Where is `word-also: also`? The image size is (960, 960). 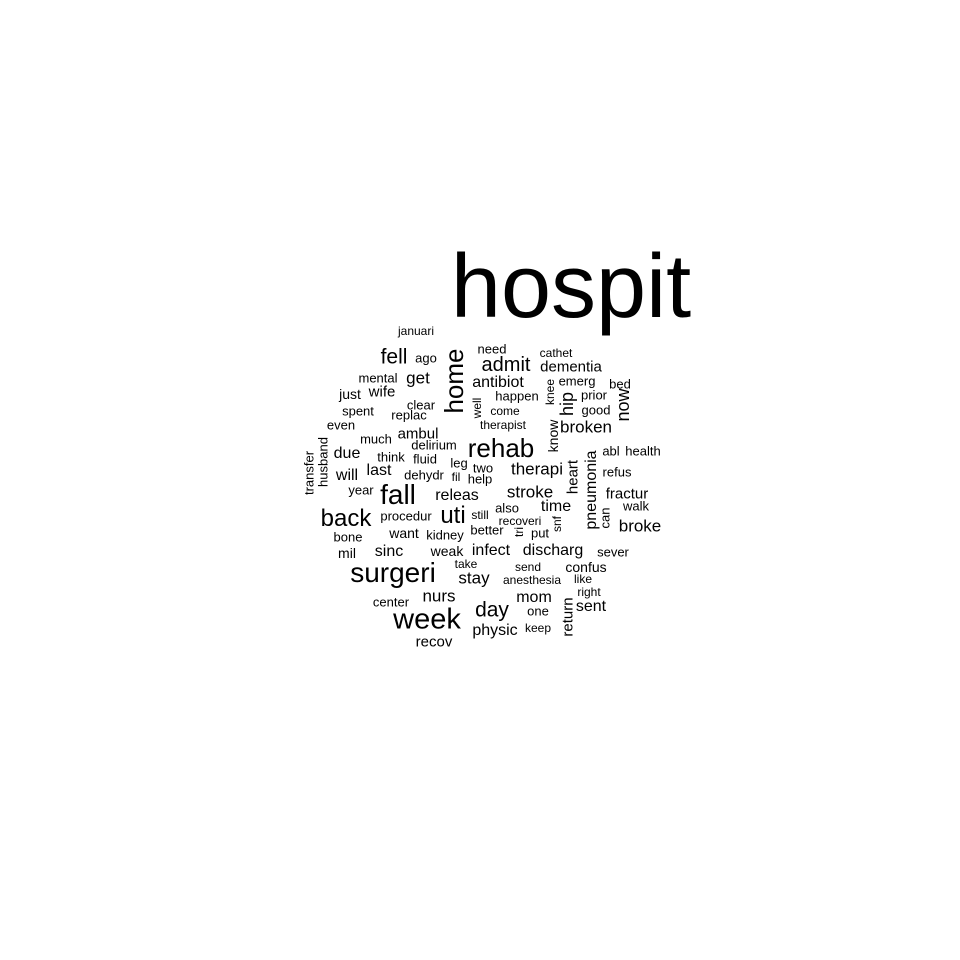 word-also: also is located at coordinates (507, 508).